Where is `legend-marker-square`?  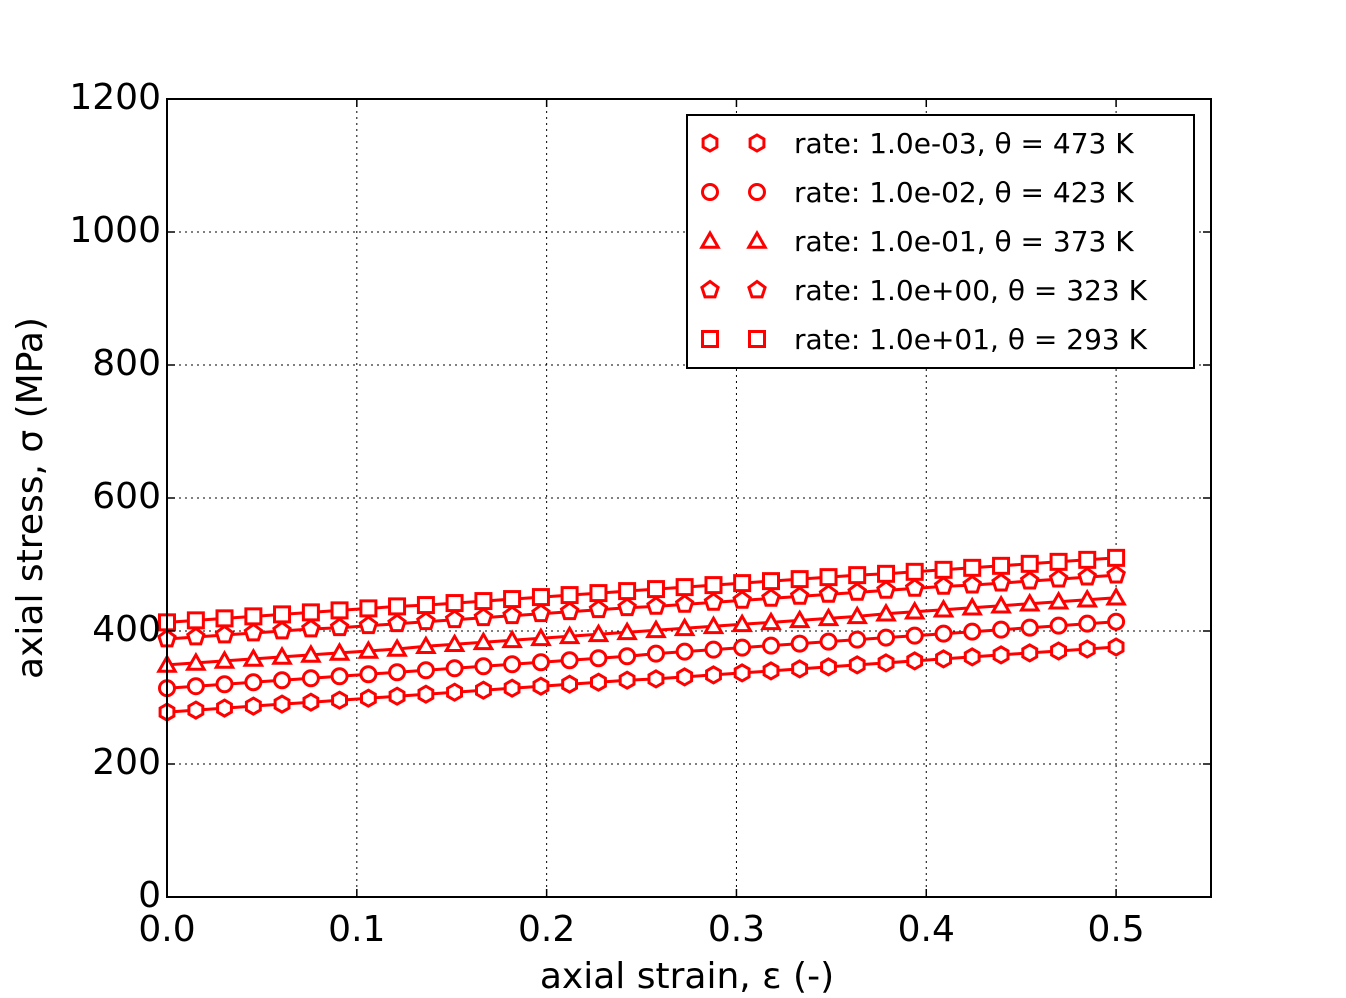 legend-marker-square is located at coordinates (757, 339).